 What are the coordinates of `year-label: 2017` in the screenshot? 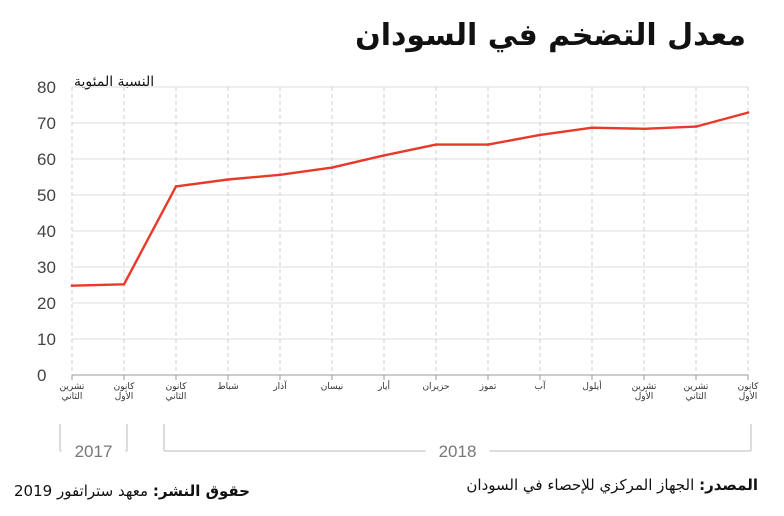 It's located at (94, 451).